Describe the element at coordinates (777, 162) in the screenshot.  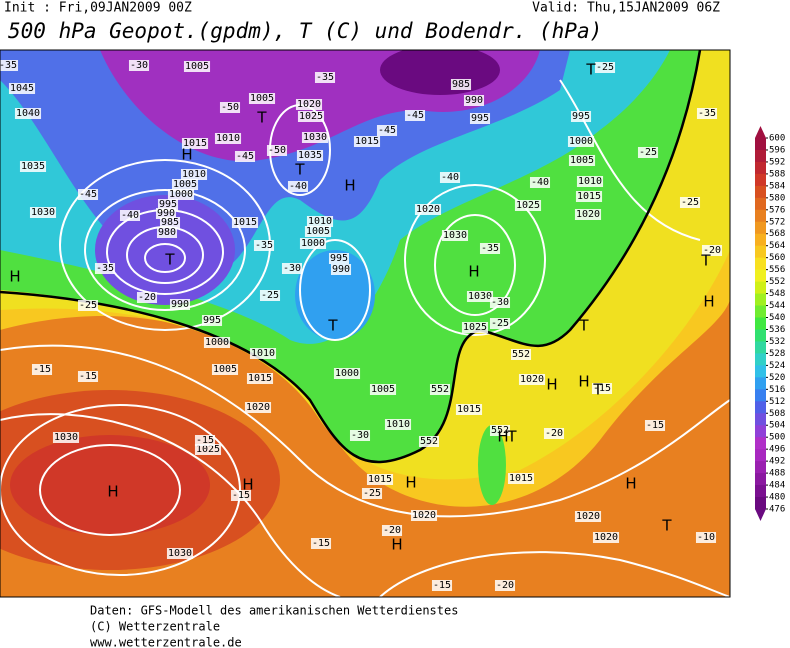
I see `colorbar-label: 592` at that location.